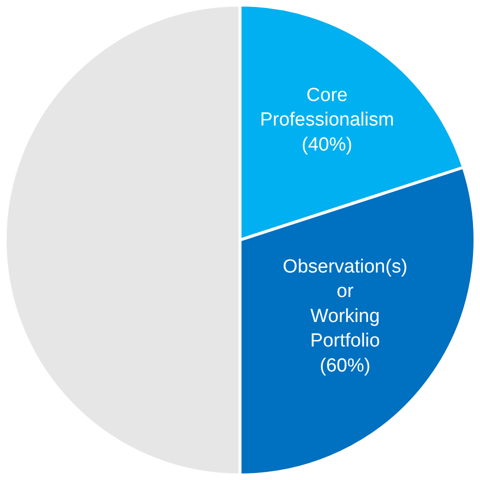 The width and height of the screenshot is (480, 480). I want to click on slice-label: Core Professionalism, so click(327, 108).